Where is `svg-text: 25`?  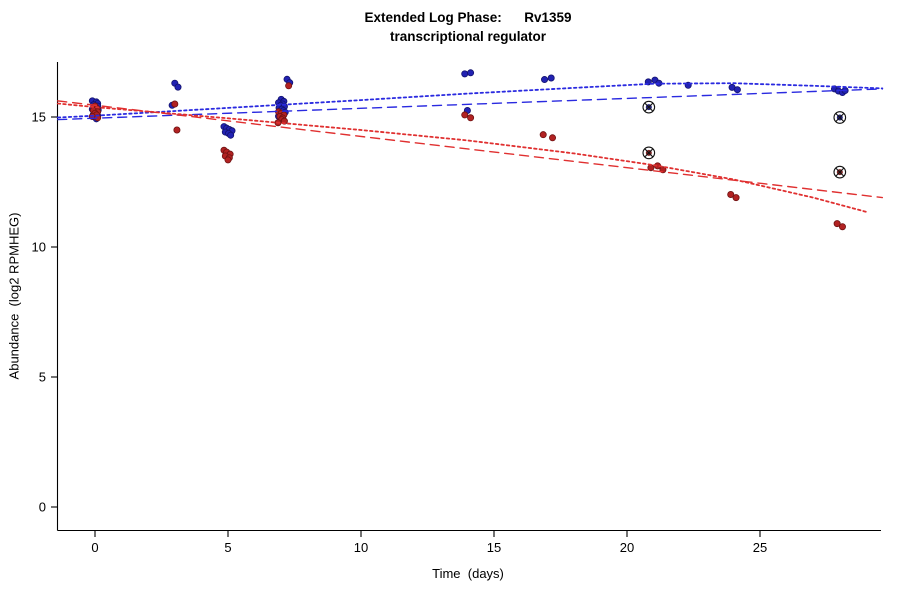
svg-text: 25 is located at coordinates (760, 547).